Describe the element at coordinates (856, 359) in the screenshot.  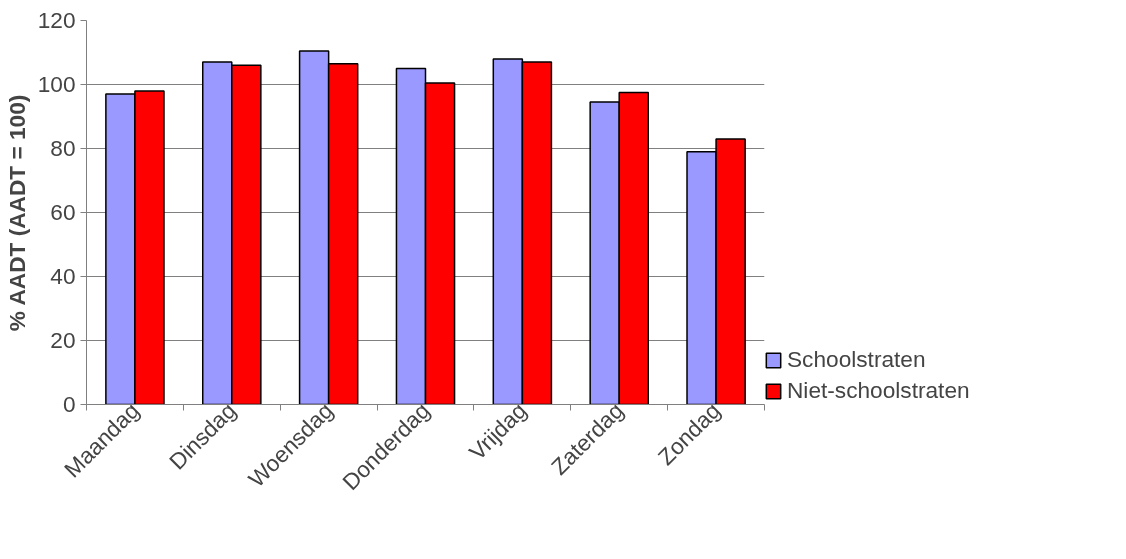
I see `legend-label: Schoolstraten` at that location.